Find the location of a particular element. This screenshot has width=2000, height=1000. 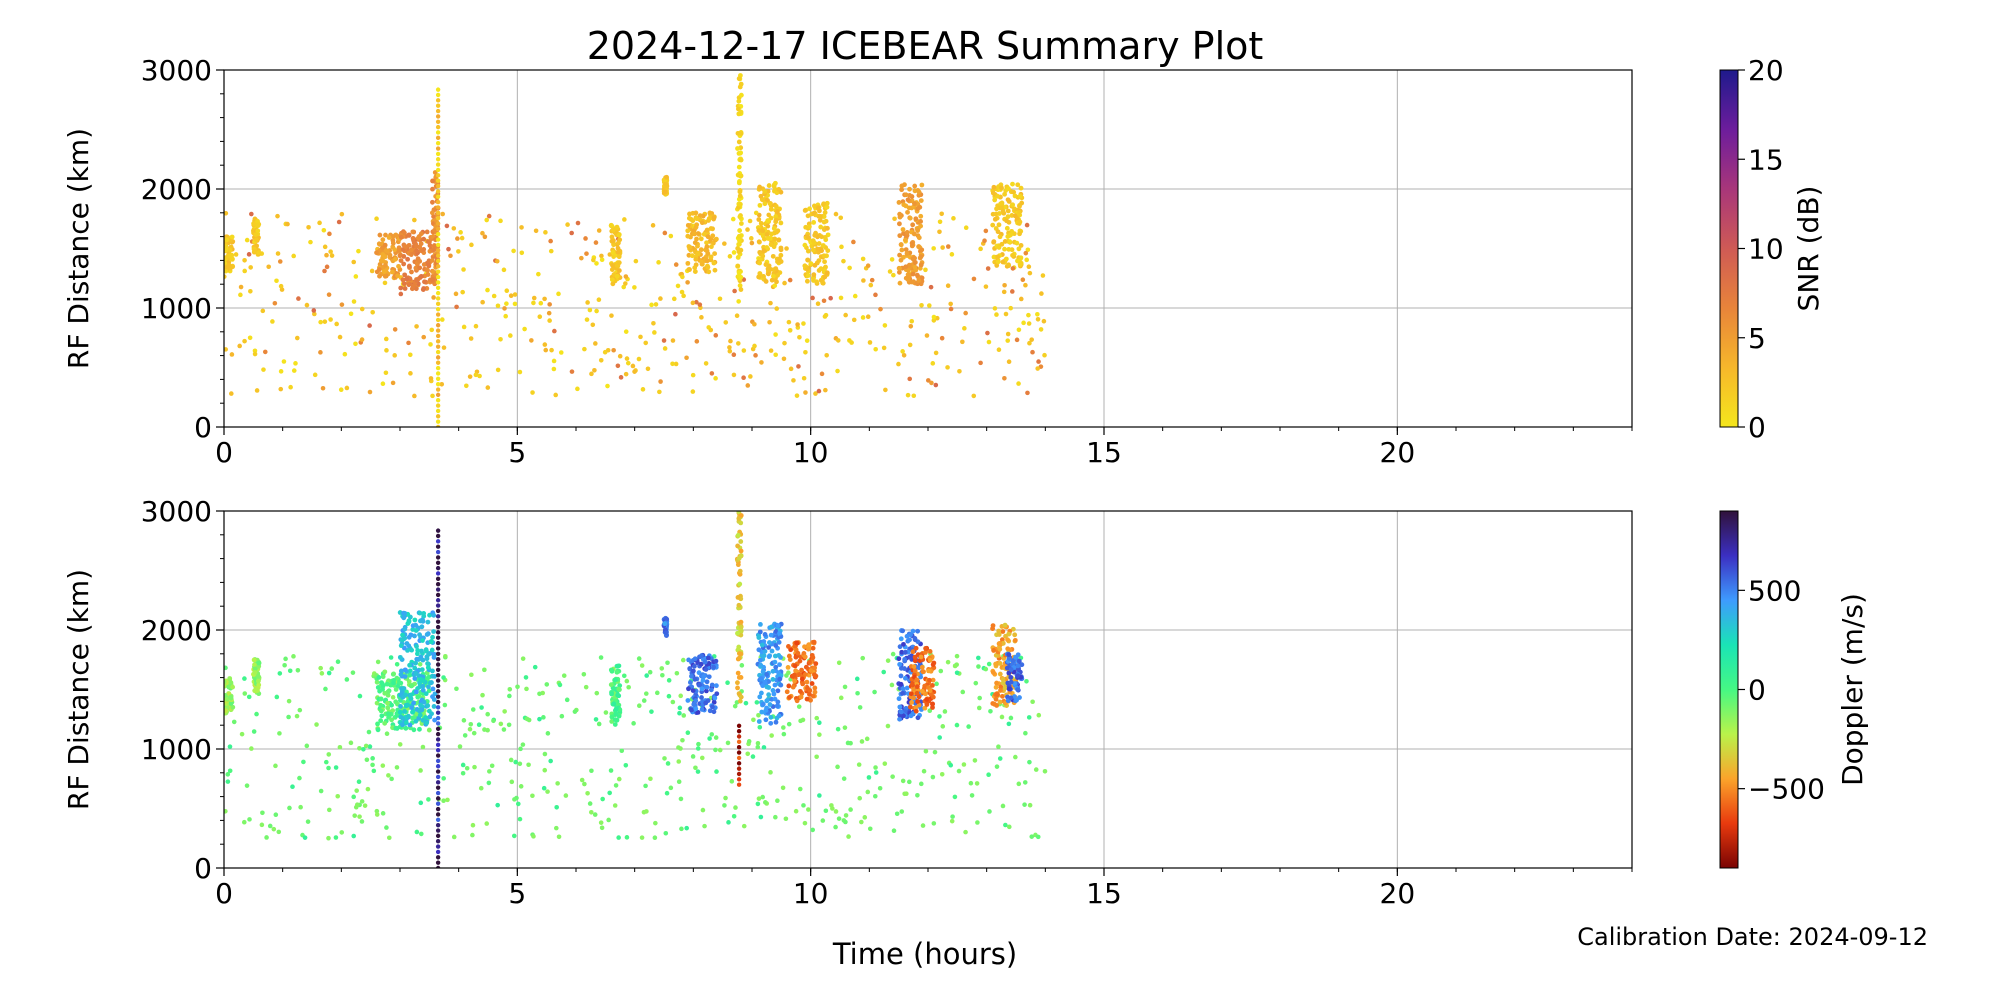

figure-title: 2024-12-17 ICEBEAR Summary Plot is located at coordinates (925, 46).